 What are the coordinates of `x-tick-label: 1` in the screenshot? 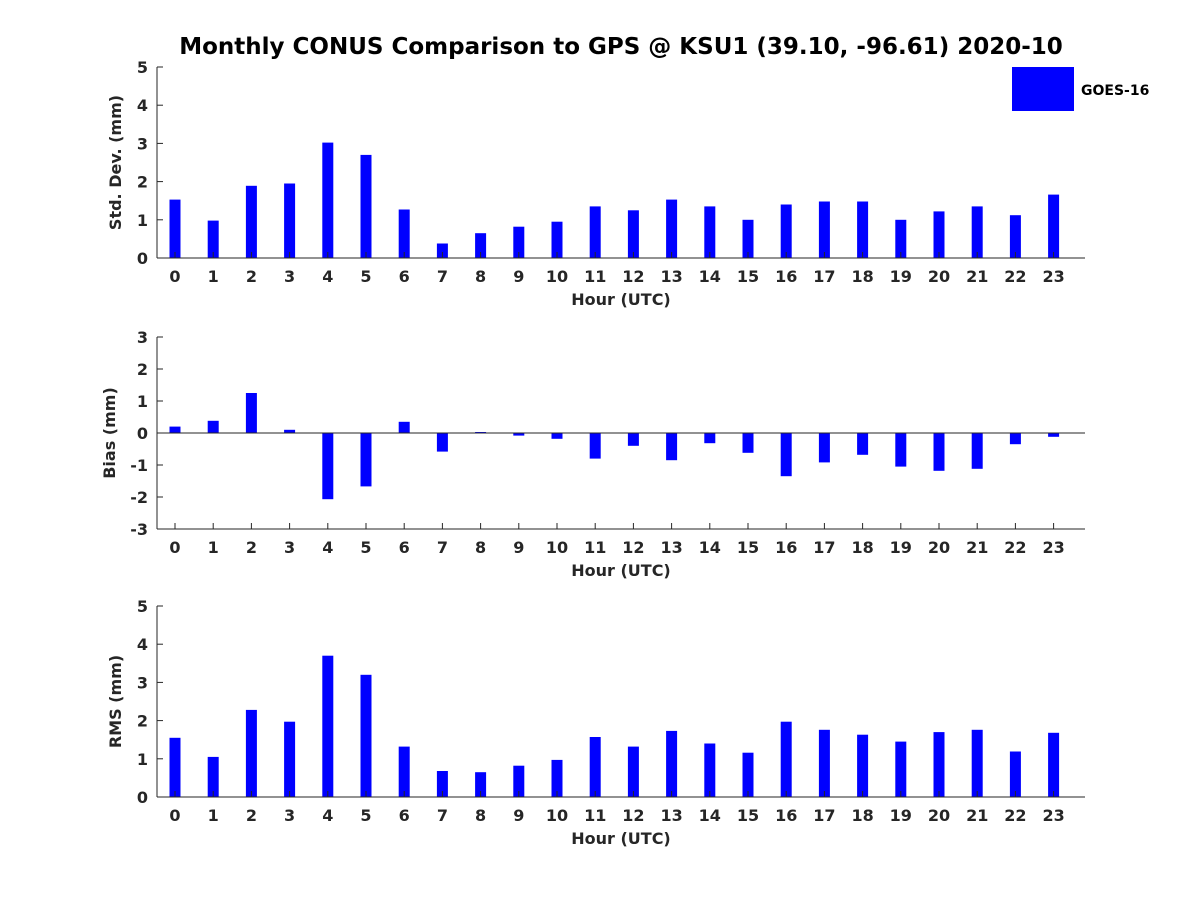 It's located at (213, 815).